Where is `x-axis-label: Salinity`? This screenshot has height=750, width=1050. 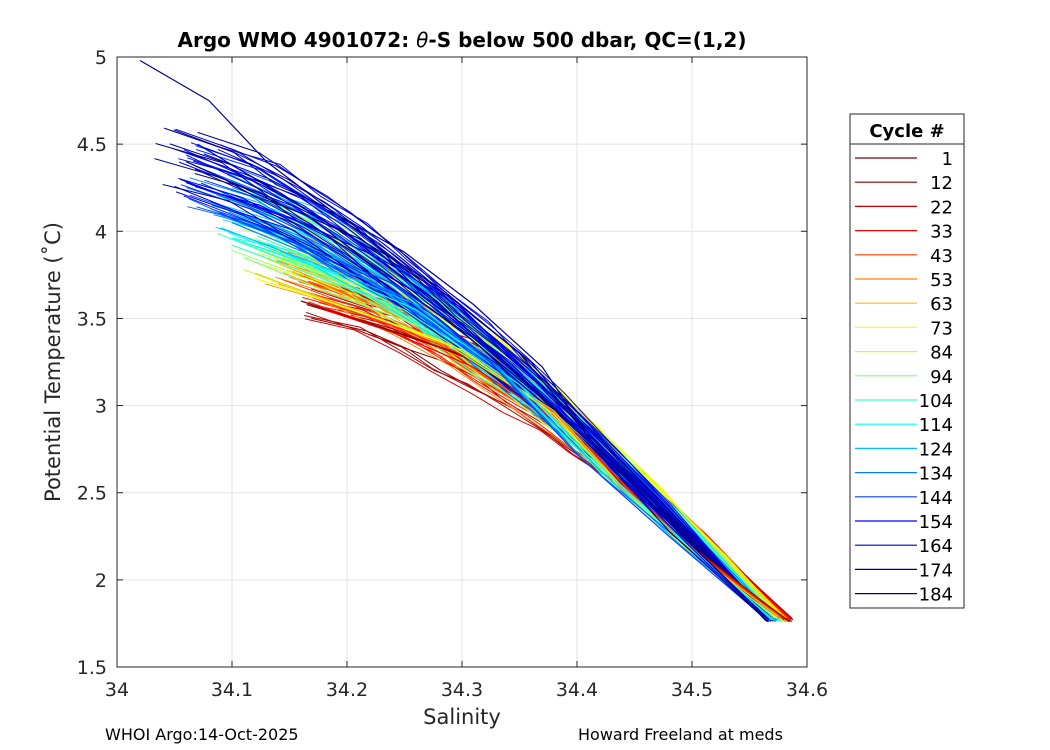
x-axis-label: Salinity is located at coordinates (462, 717).